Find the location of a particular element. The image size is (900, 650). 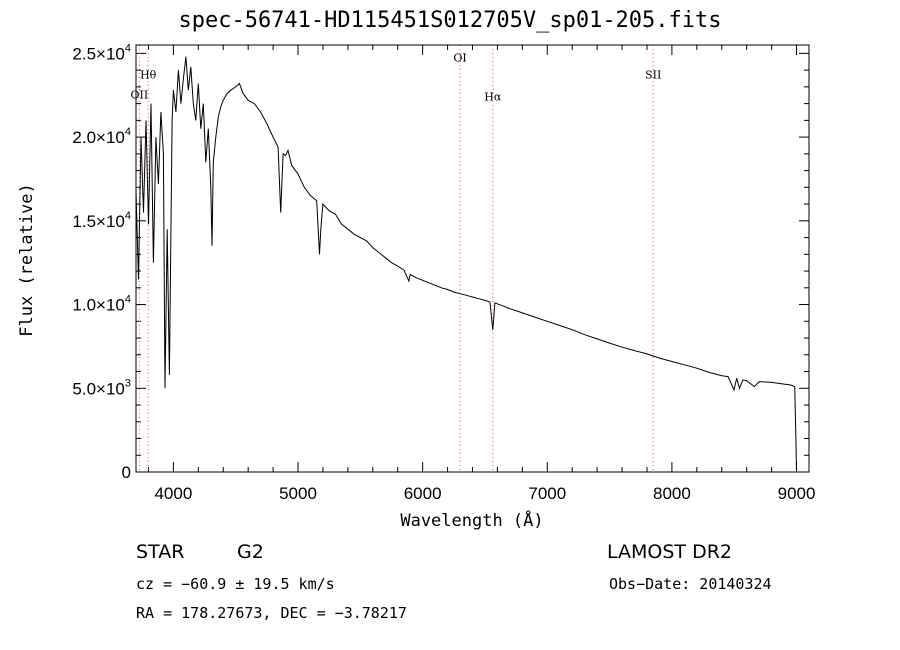

spectral-line-label: OI is located at coordinates (459, 58).